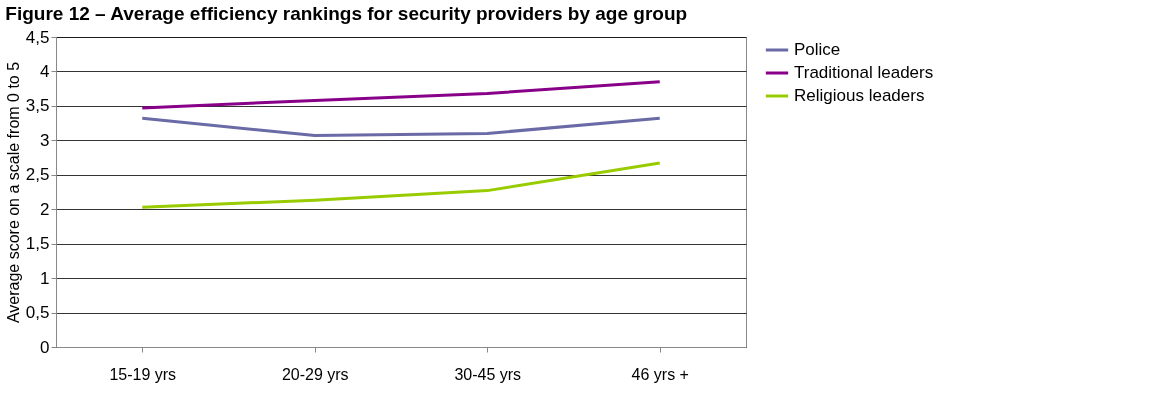 Image resolution: width=1154 pixels, height=410 pixels. What do you see at coordinates (859, 95) in the screenshot?
I see `legend-label: Religious leaders` at bounding box center [859, 95].